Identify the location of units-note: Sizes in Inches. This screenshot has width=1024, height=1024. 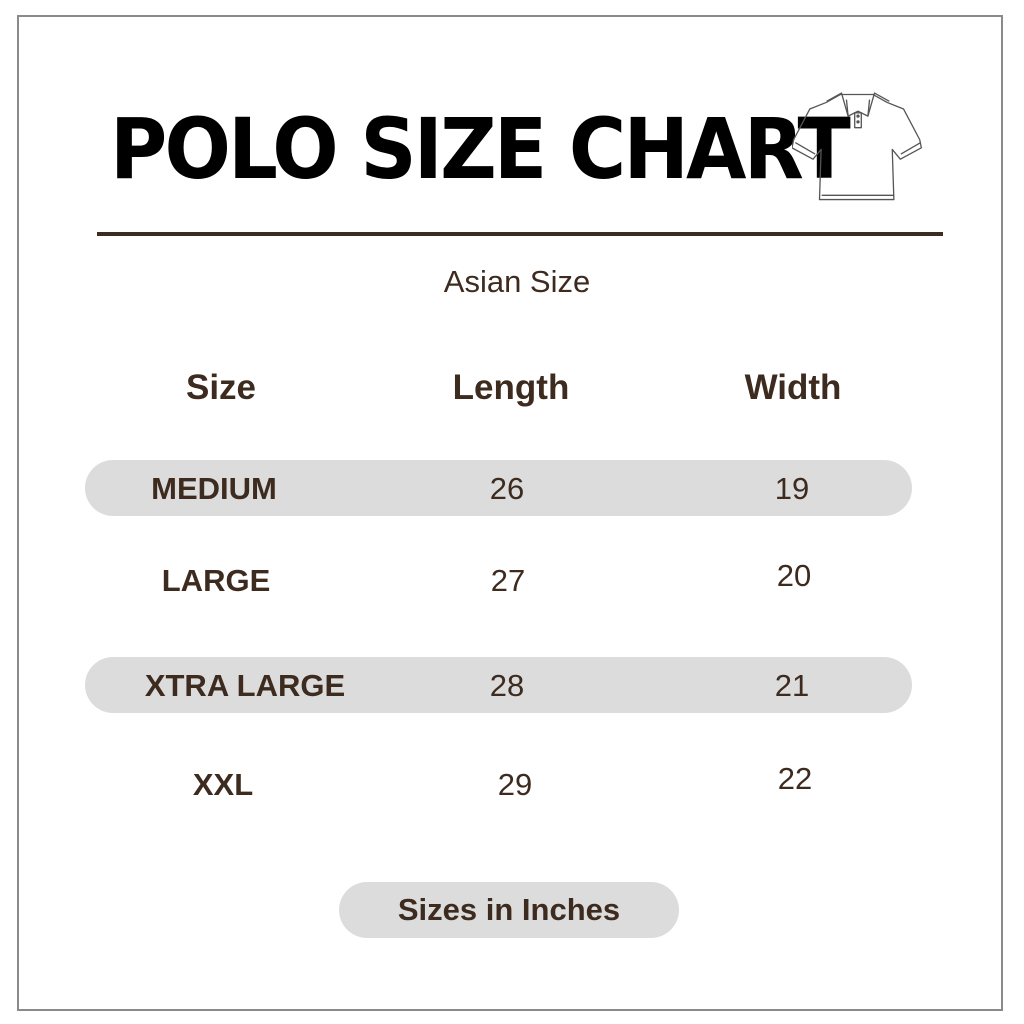
(509, 910).